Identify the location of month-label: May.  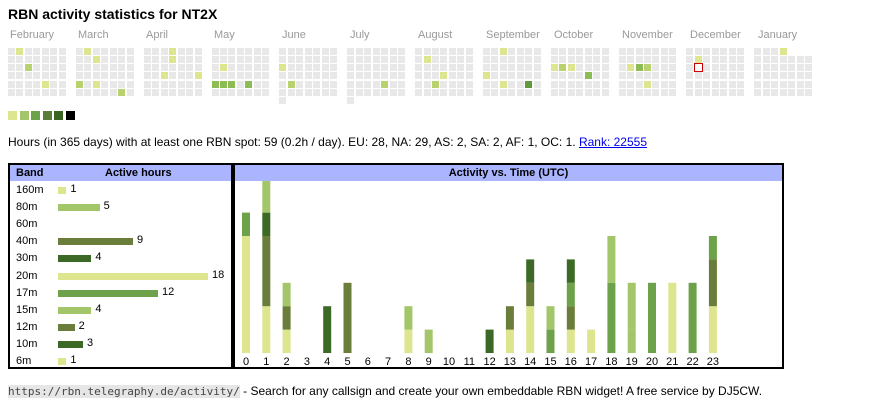
(224, 35).